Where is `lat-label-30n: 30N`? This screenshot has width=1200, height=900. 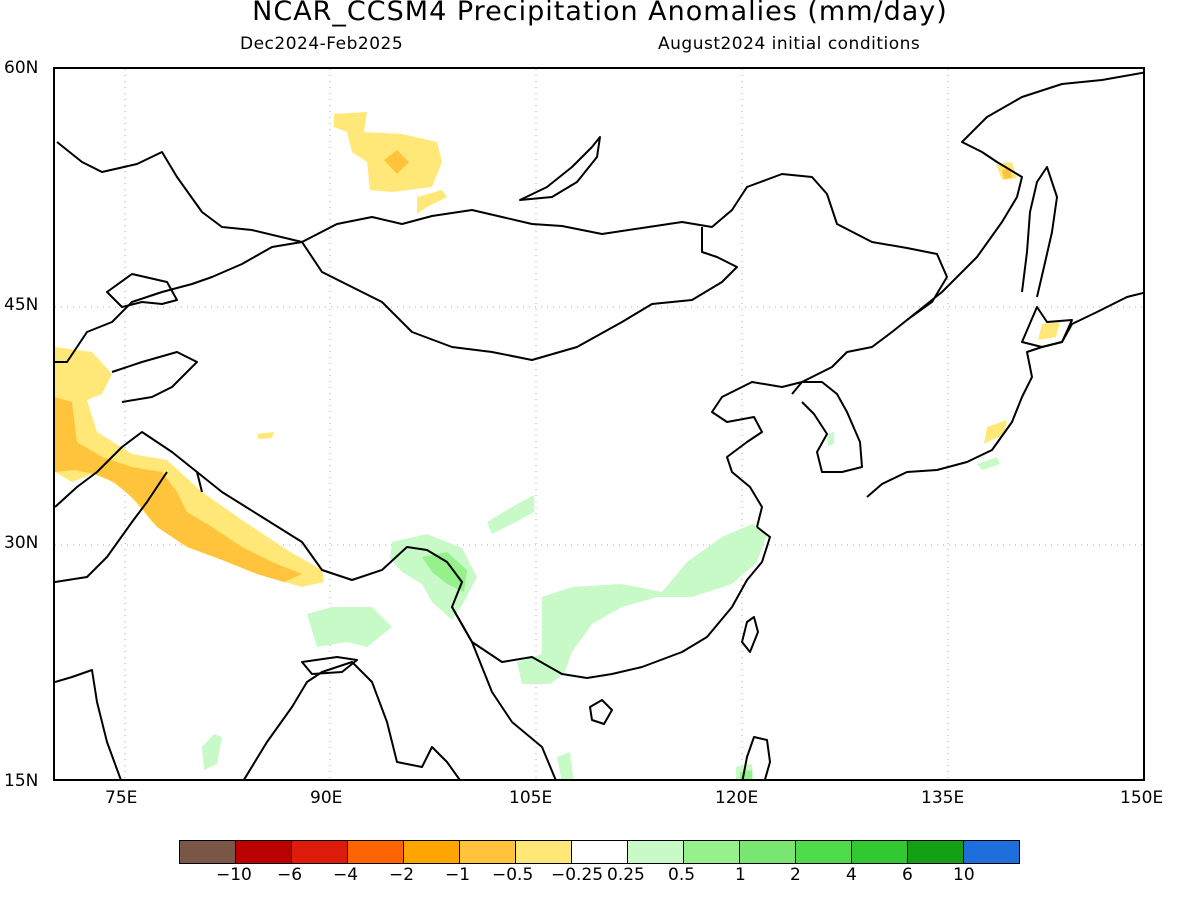
lat-label-30n: 30N is located at coordinates (21, 543).